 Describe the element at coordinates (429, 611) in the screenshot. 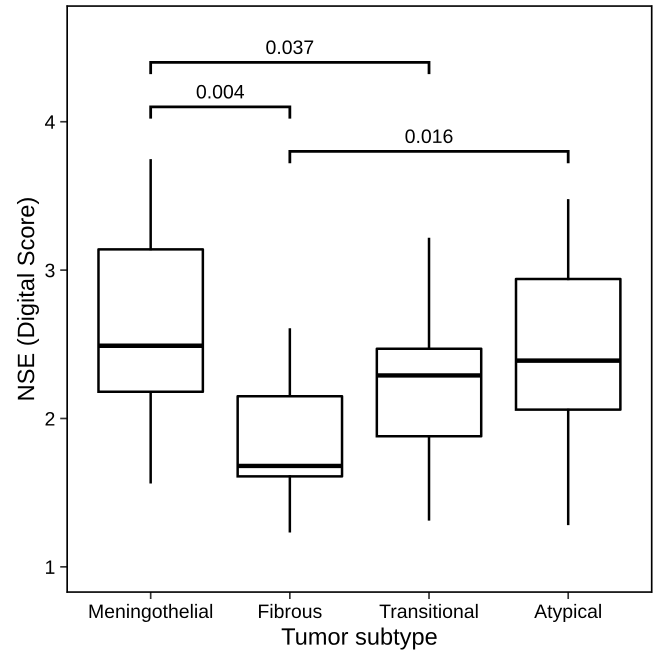

I see `x-tick-label: Transitional` at that location.